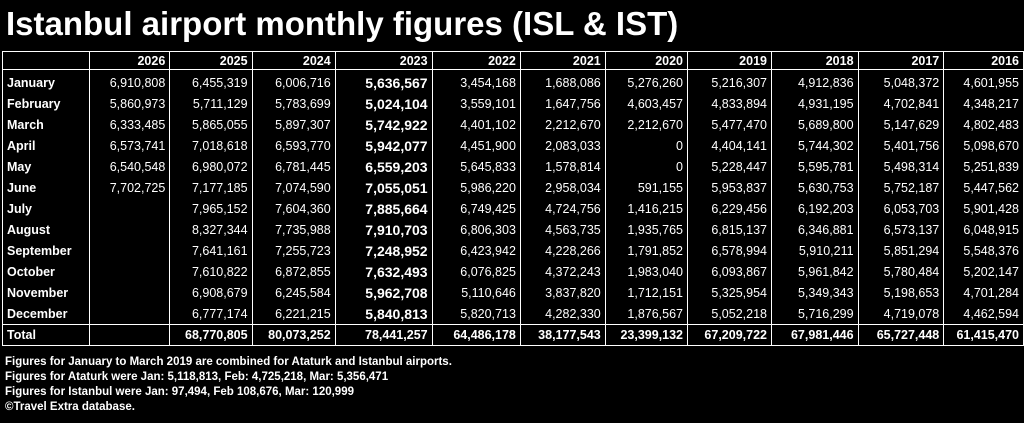 This screenshot has width=1024, height=423. I want to click on value-cell: 5,860,973, so click(129, 103).